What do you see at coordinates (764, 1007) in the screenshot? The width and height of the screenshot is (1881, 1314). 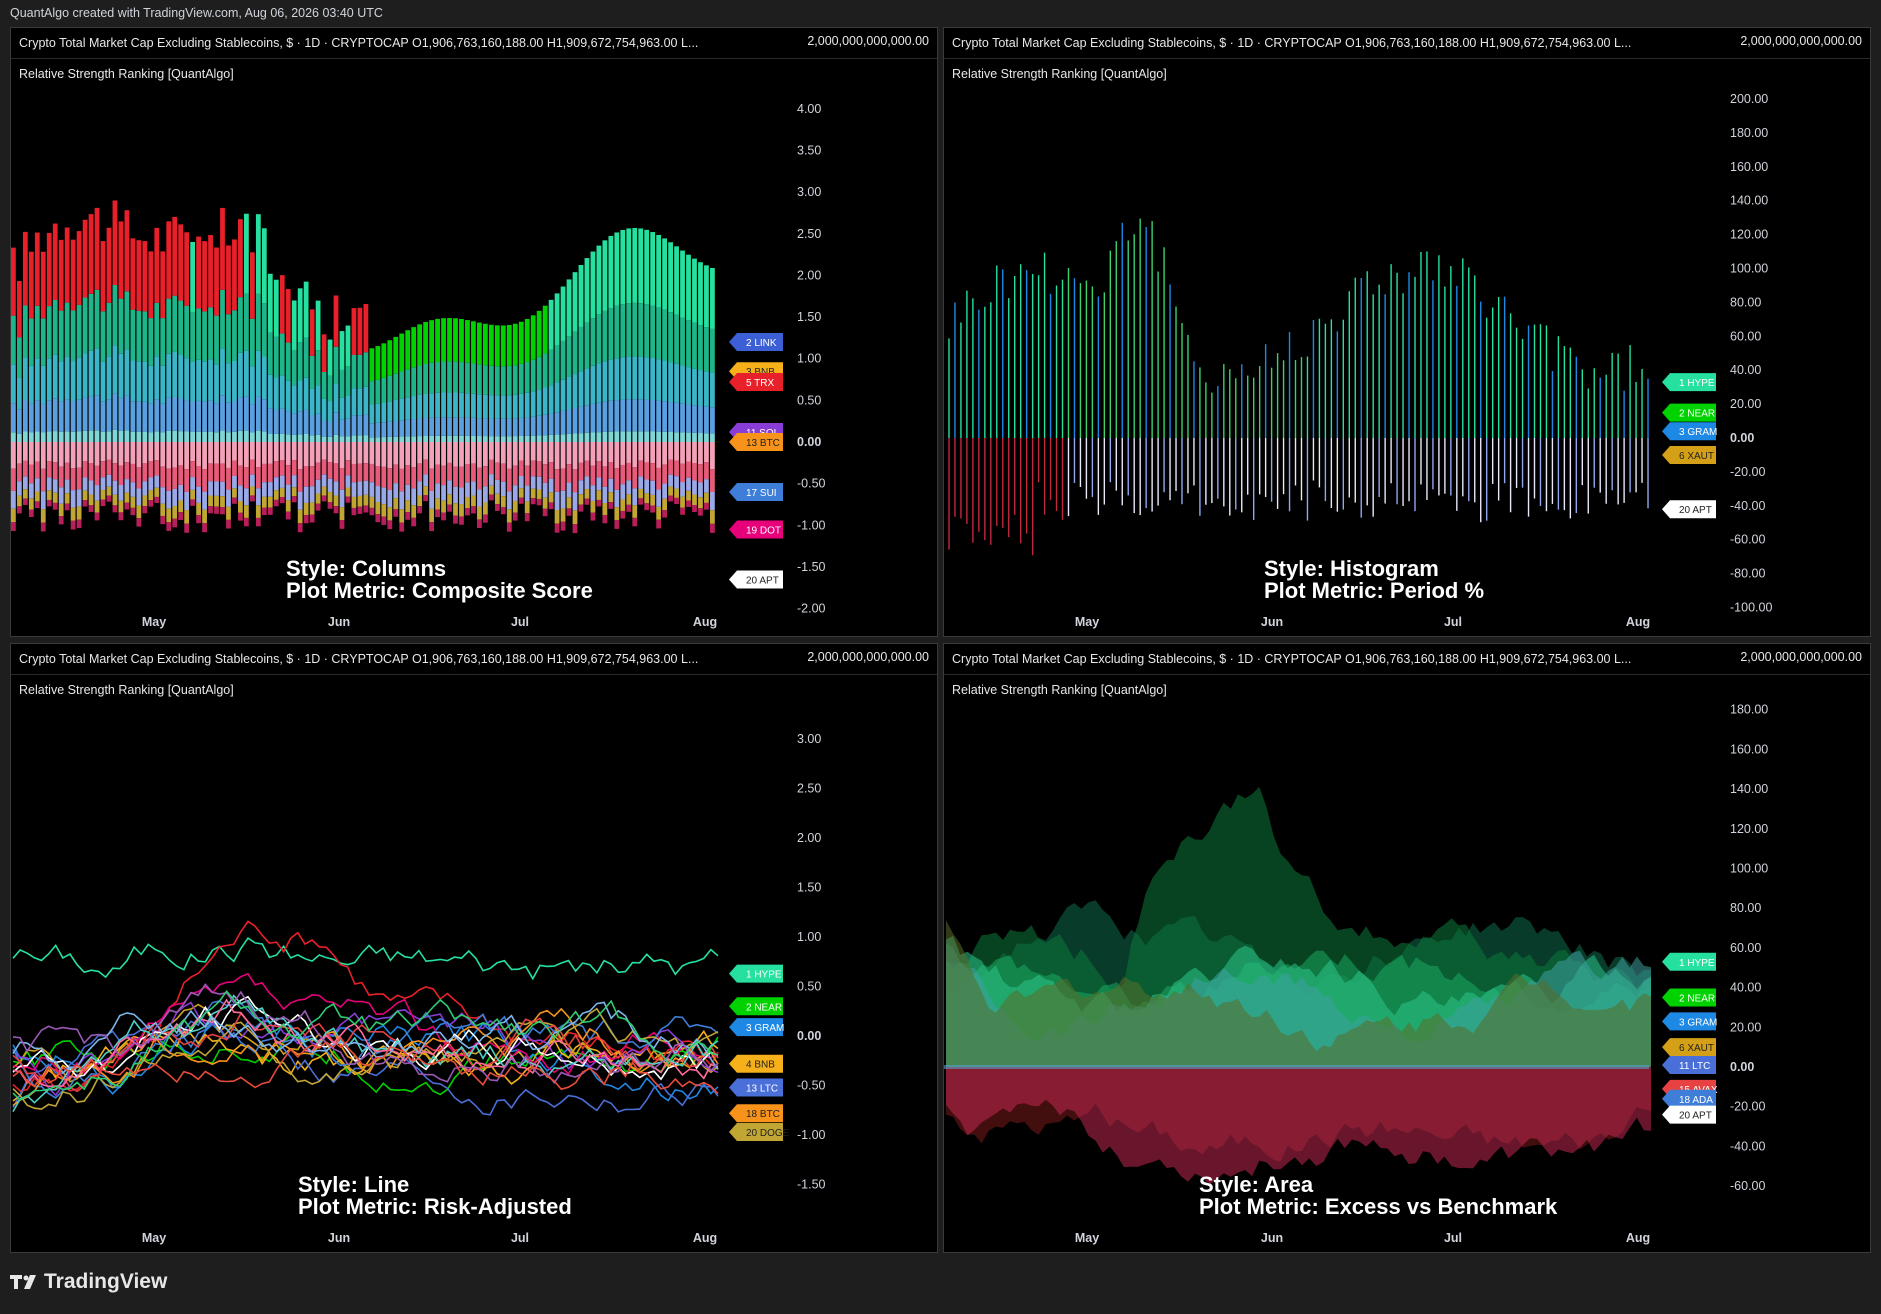 I see `tag-label: 2 NEAR` at bounding box center [764, 1007].